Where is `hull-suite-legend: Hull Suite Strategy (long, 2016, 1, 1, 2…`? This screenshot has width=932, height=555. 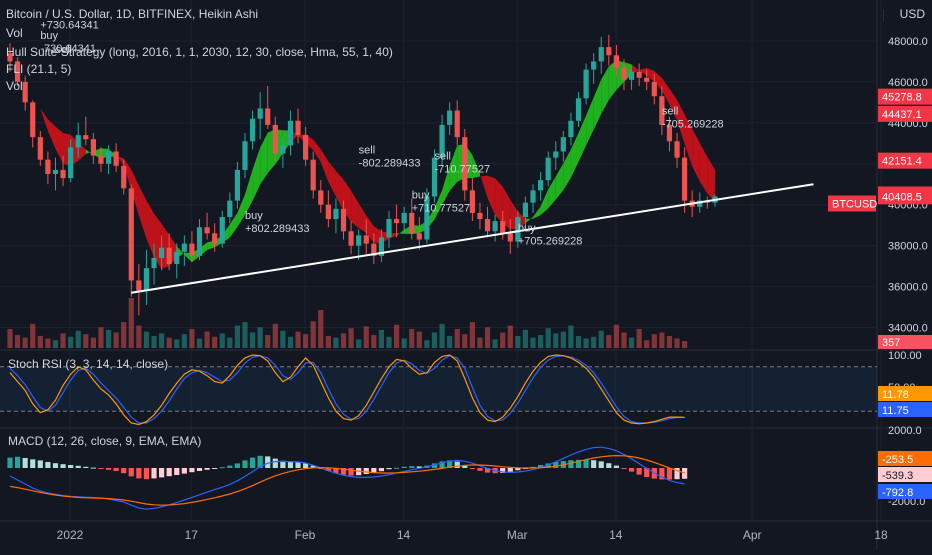
hull-suite-legend: Hull Suite Strategy (long, 2016, 1, 1, 2… is located at coordinates (199, 52).